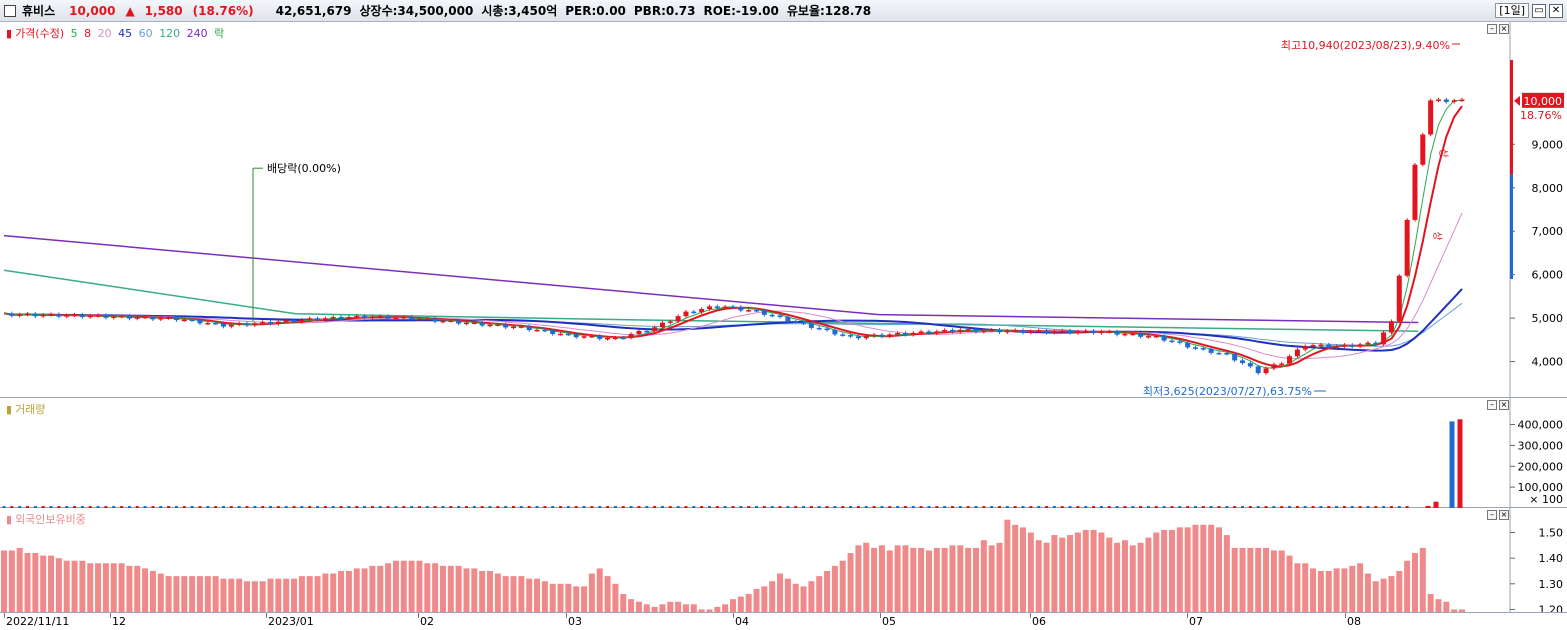 This screenshot has width=1567, height=630. I want to click on close-icon: ✕, so click(1556, 10).